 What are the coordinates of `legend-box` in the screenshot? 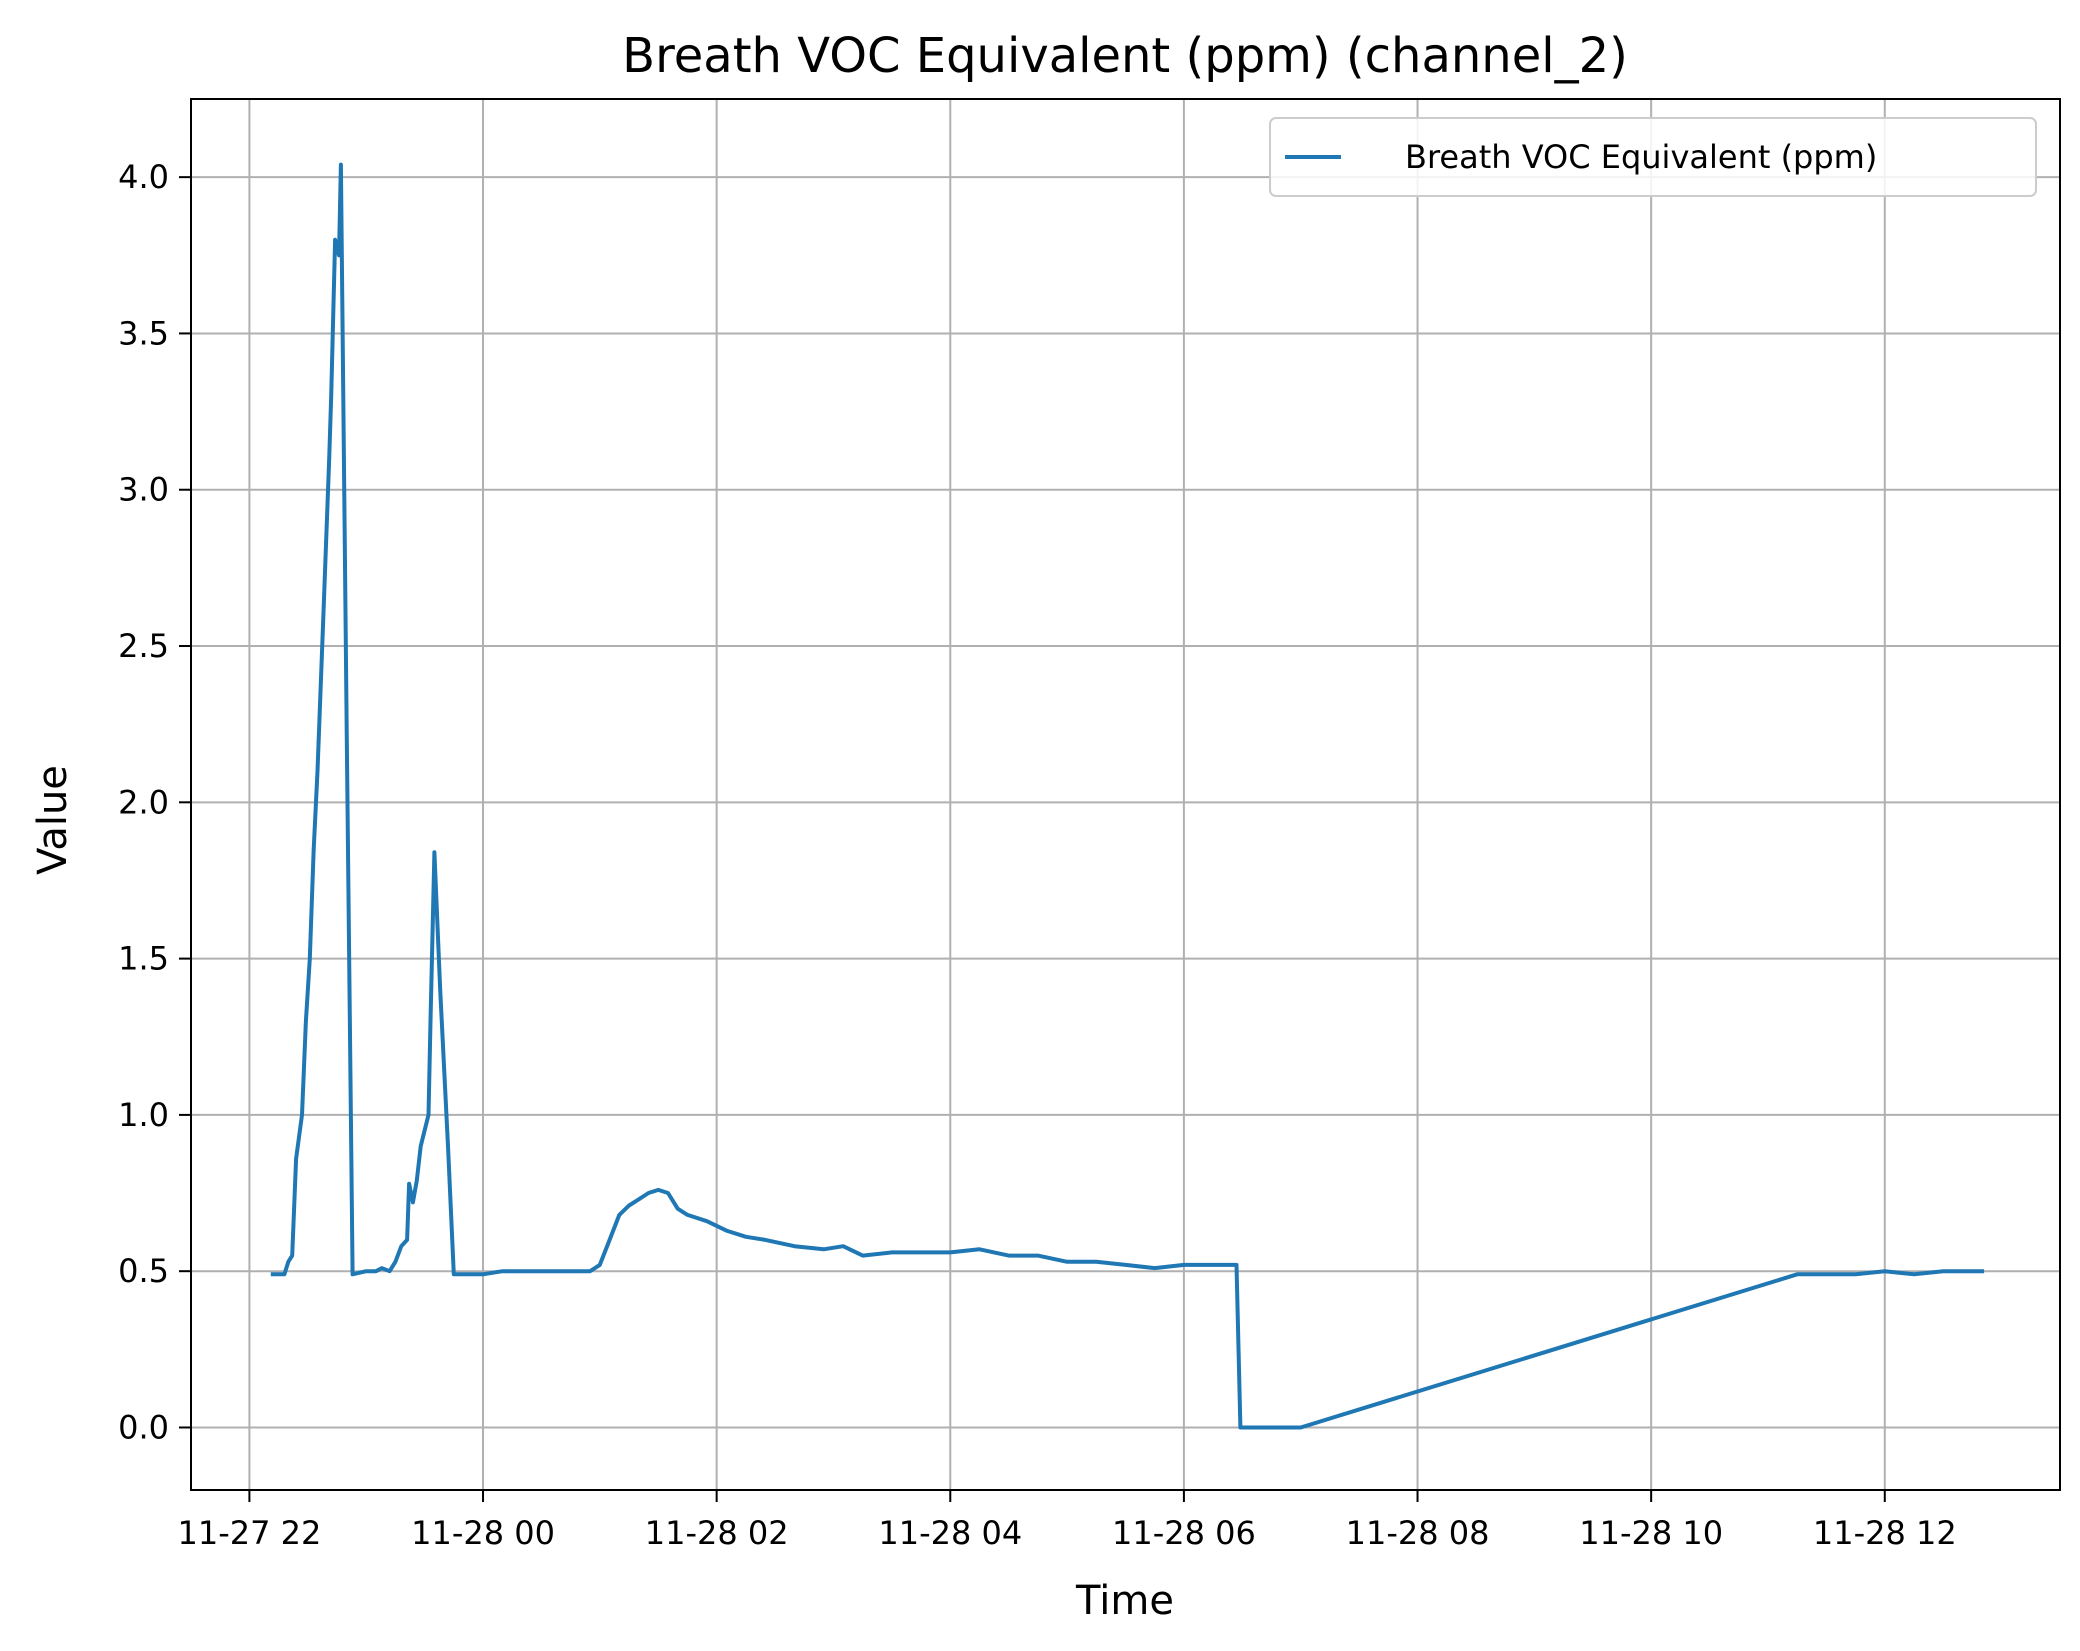 It's located at (1653, 157).